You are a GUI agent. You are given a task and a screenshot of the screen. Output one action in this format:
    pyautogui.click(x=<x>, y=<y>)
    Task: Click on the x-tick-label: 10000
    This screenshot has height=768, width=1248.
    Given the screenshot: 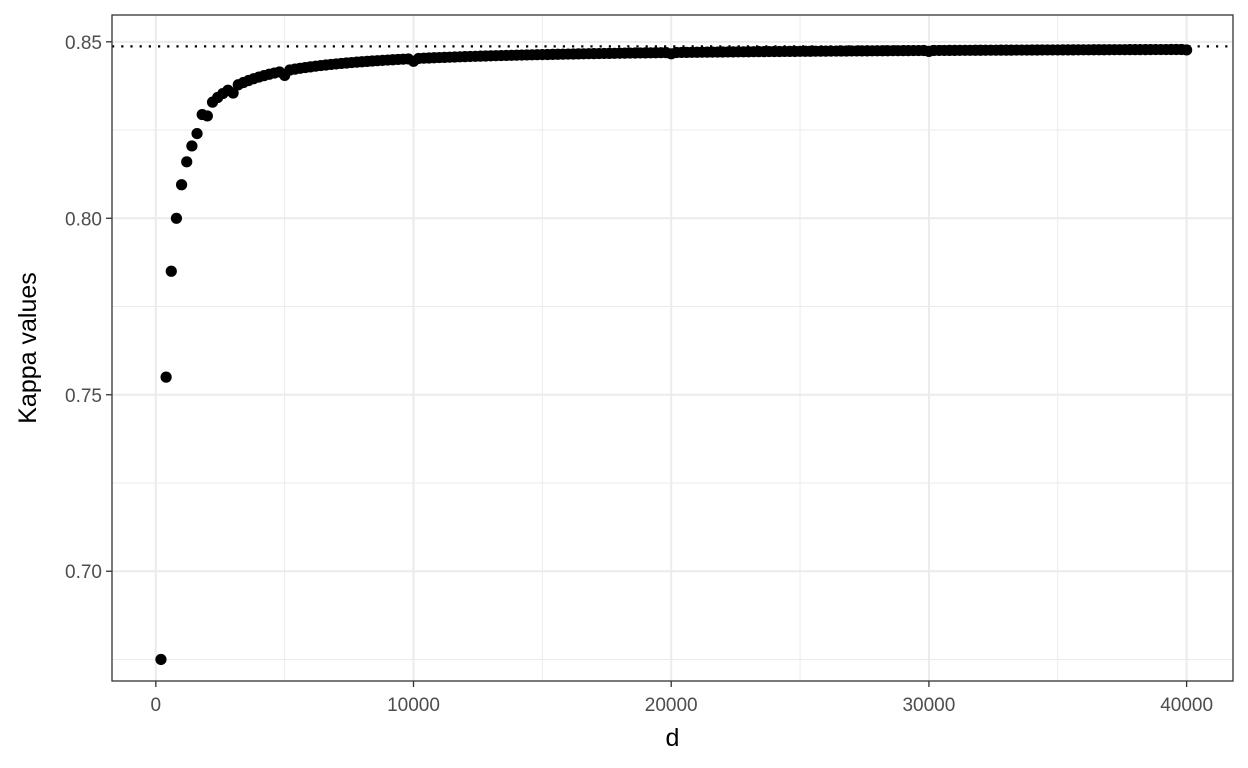 What is the action you would take?
    pyautogui.click(x=413, y=705)
    